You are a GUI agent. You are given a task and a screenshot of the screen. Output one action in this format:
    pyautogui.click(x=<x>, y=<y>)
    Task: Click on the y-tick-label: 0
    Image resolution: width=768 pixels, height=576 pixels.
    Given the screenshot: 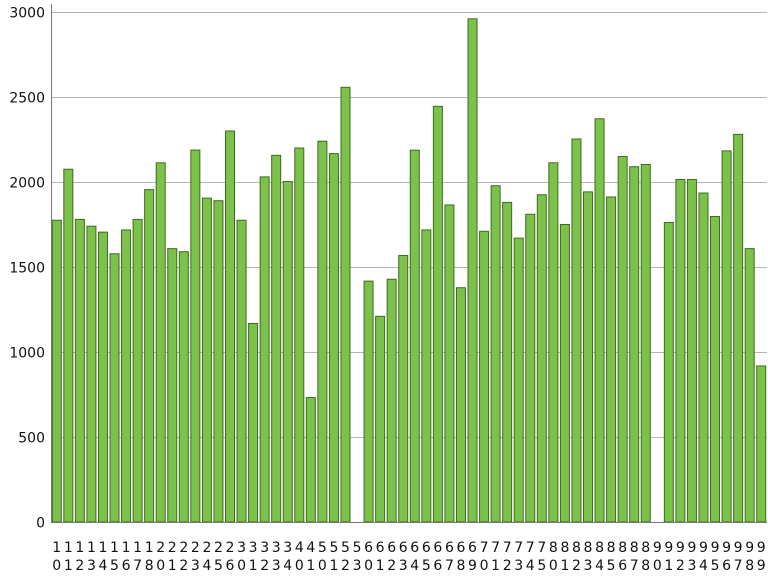 What is the action you would take?
    pyautogui.click(x=40, y=524)
    